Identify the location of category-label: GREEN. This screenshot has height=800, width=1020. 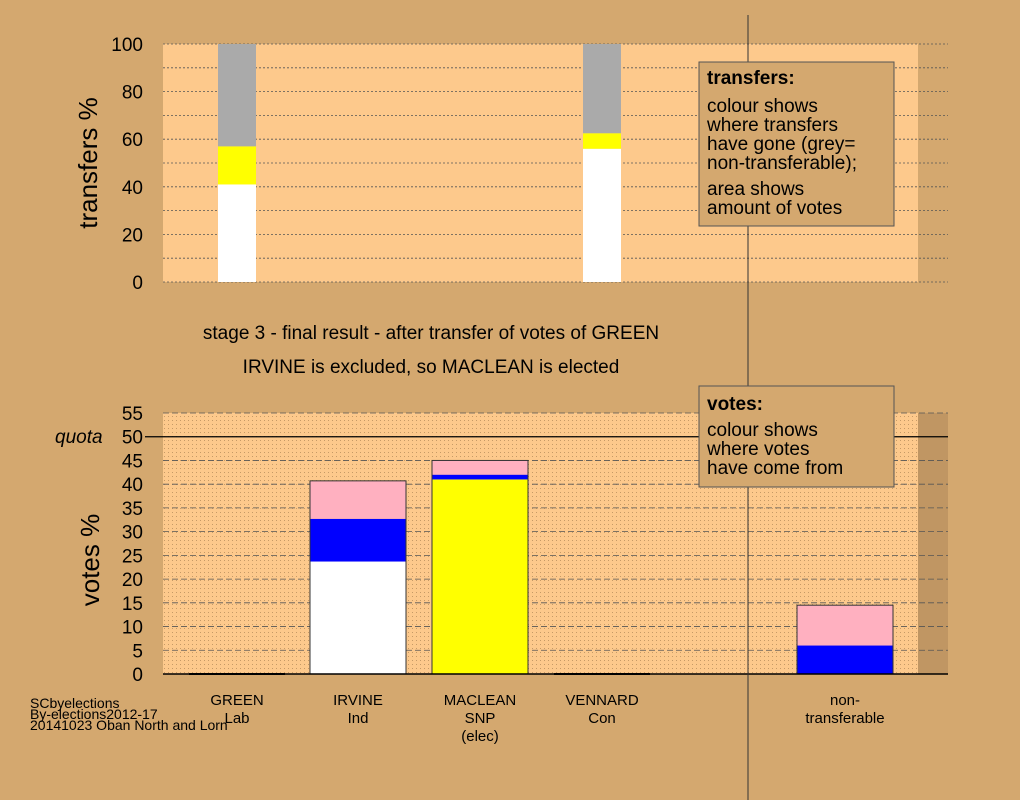
(236, 700).